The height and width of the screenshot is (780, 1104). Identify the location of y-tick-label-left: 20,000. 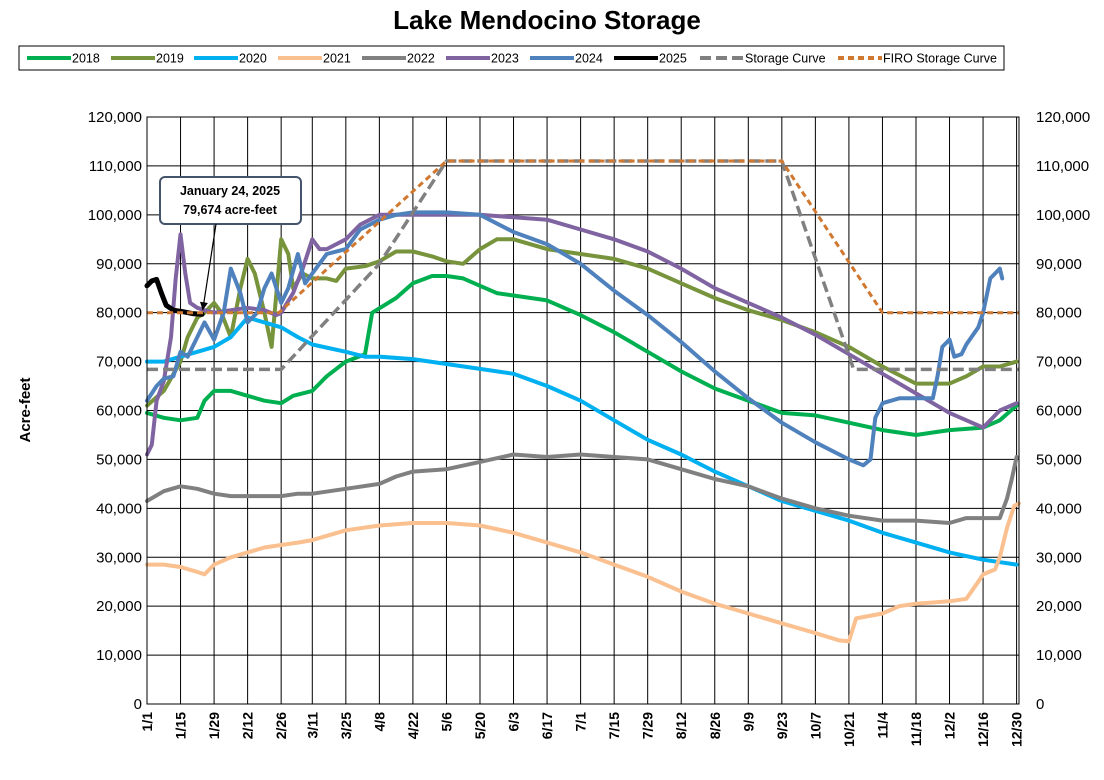
(119, 606).